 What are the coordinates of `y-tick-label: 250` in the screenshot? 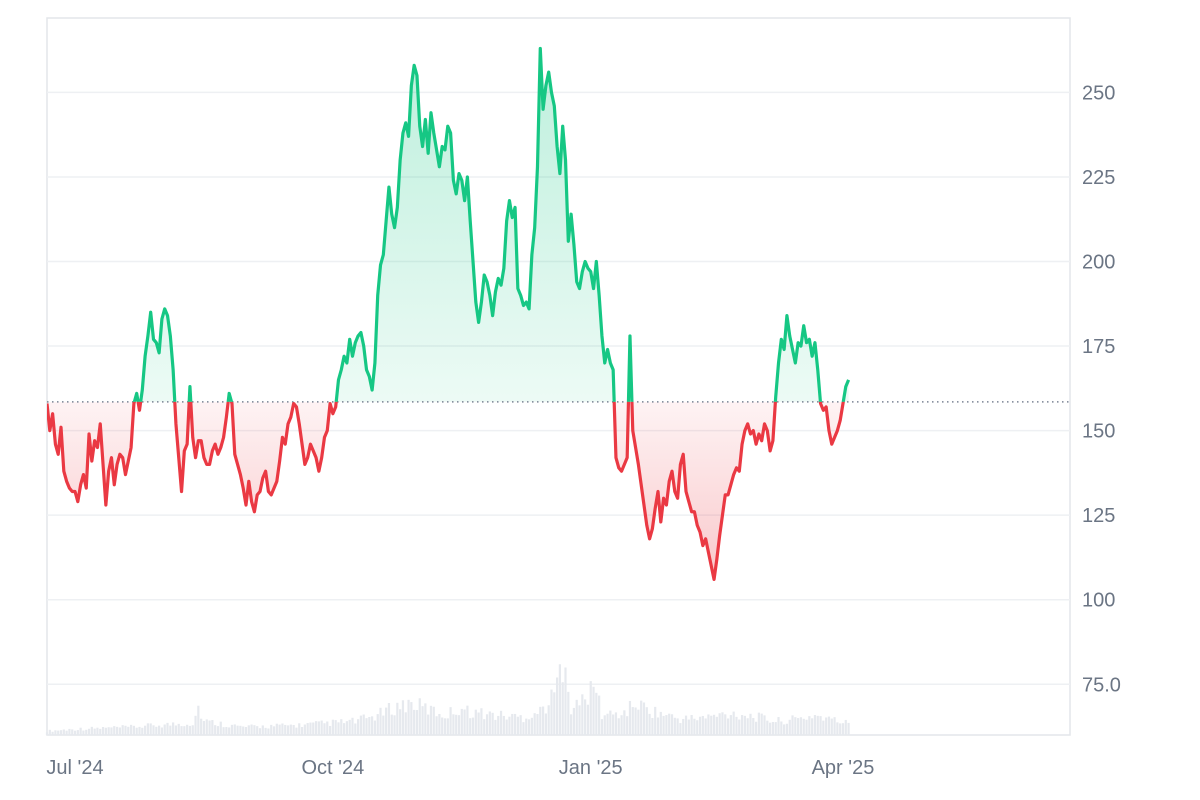 It's located at (1098, 93).